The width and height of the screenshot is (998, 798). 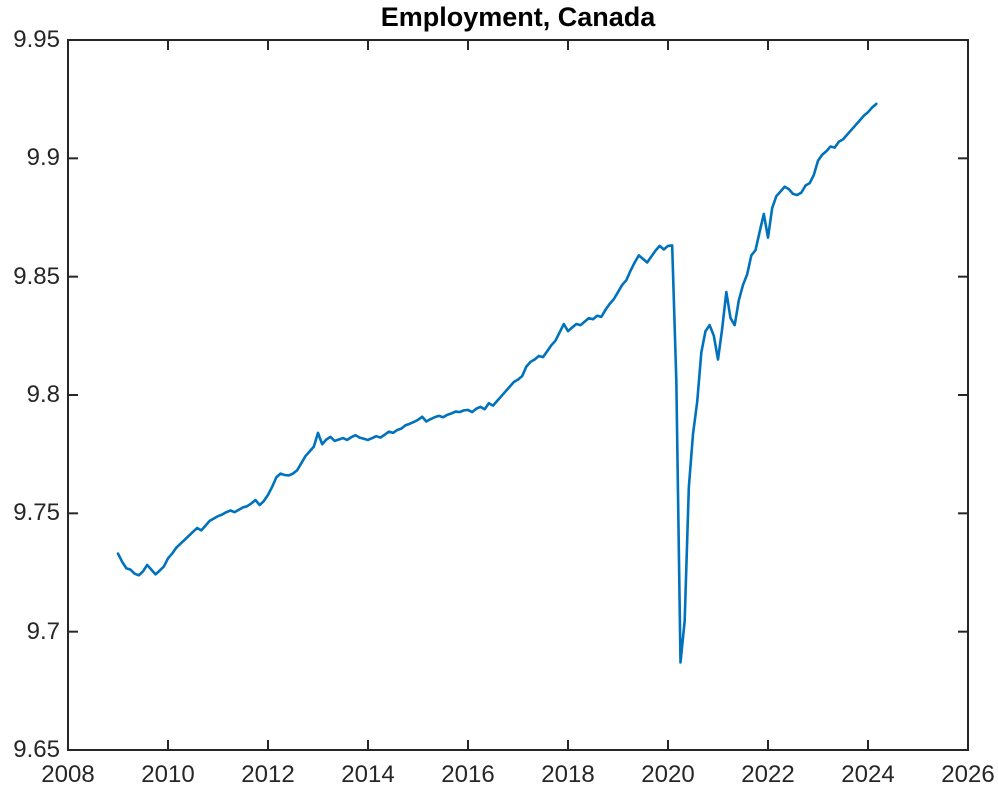 I want to click on x-tick-label: 2024, so click(x=868, y=774).